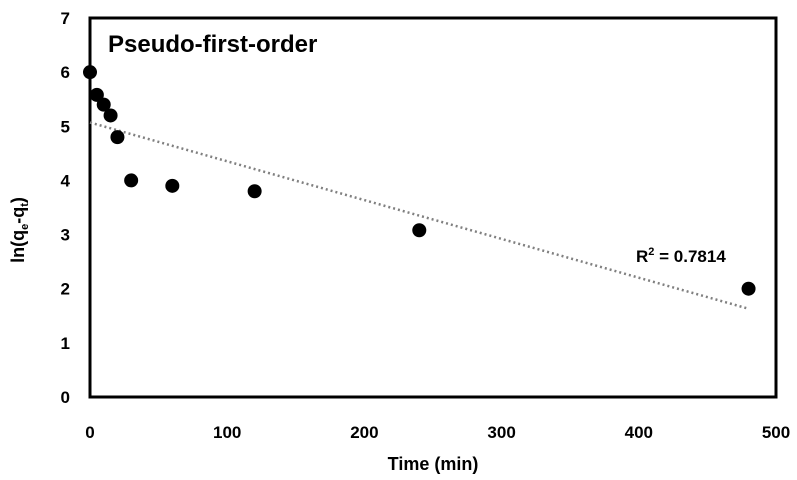 The image size is (797, 480). Describe the element at coordinates (66, 180) in the screenshot. I see `y-tick-label: 4` at that location.